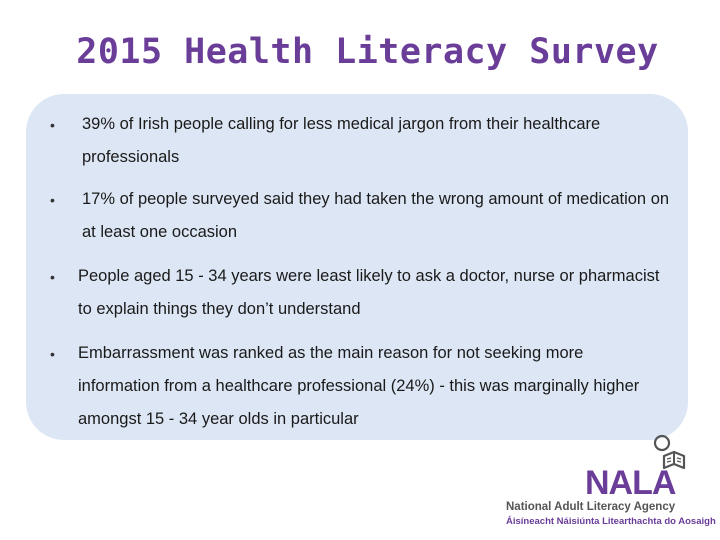 Image resolution: width=720 pixels, height=540 pixels. What do you see at coordinates (669, 452) in the screenshot?
I see `reading-person-icon` at bounding box center [669, 452].